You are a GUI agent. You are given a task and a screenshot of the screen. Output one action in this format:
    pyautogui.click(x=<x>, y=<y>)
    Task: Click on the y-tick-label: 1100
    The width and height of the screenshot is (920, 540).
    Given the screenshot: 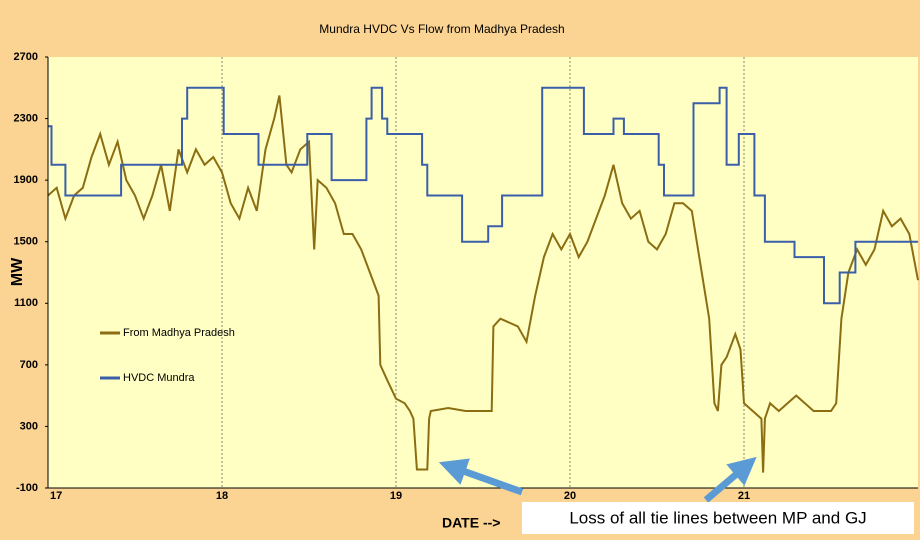 What is the action you would take?
    pyautogui.click(x=26, y=303)
    